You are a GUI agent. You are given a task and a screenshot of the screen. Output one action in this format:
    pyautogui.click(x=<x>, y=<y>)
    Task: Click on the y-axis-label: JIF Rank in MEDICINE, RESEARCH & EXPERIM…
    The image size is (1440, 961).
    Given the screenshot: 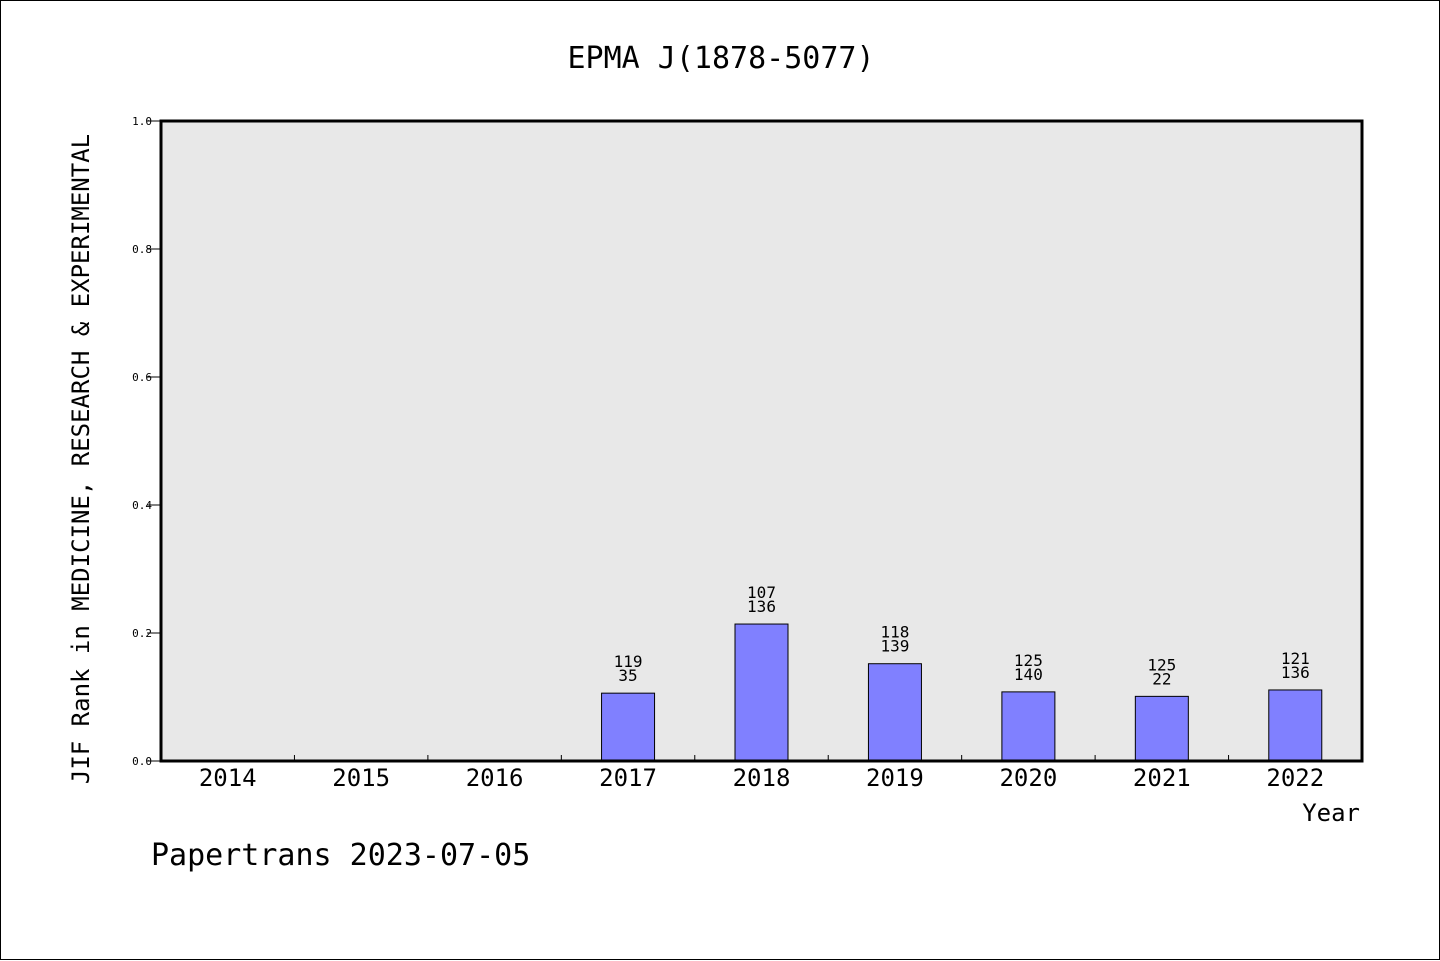 What is the action you would take?
    pyautogui.click(x=81, y=459)
    